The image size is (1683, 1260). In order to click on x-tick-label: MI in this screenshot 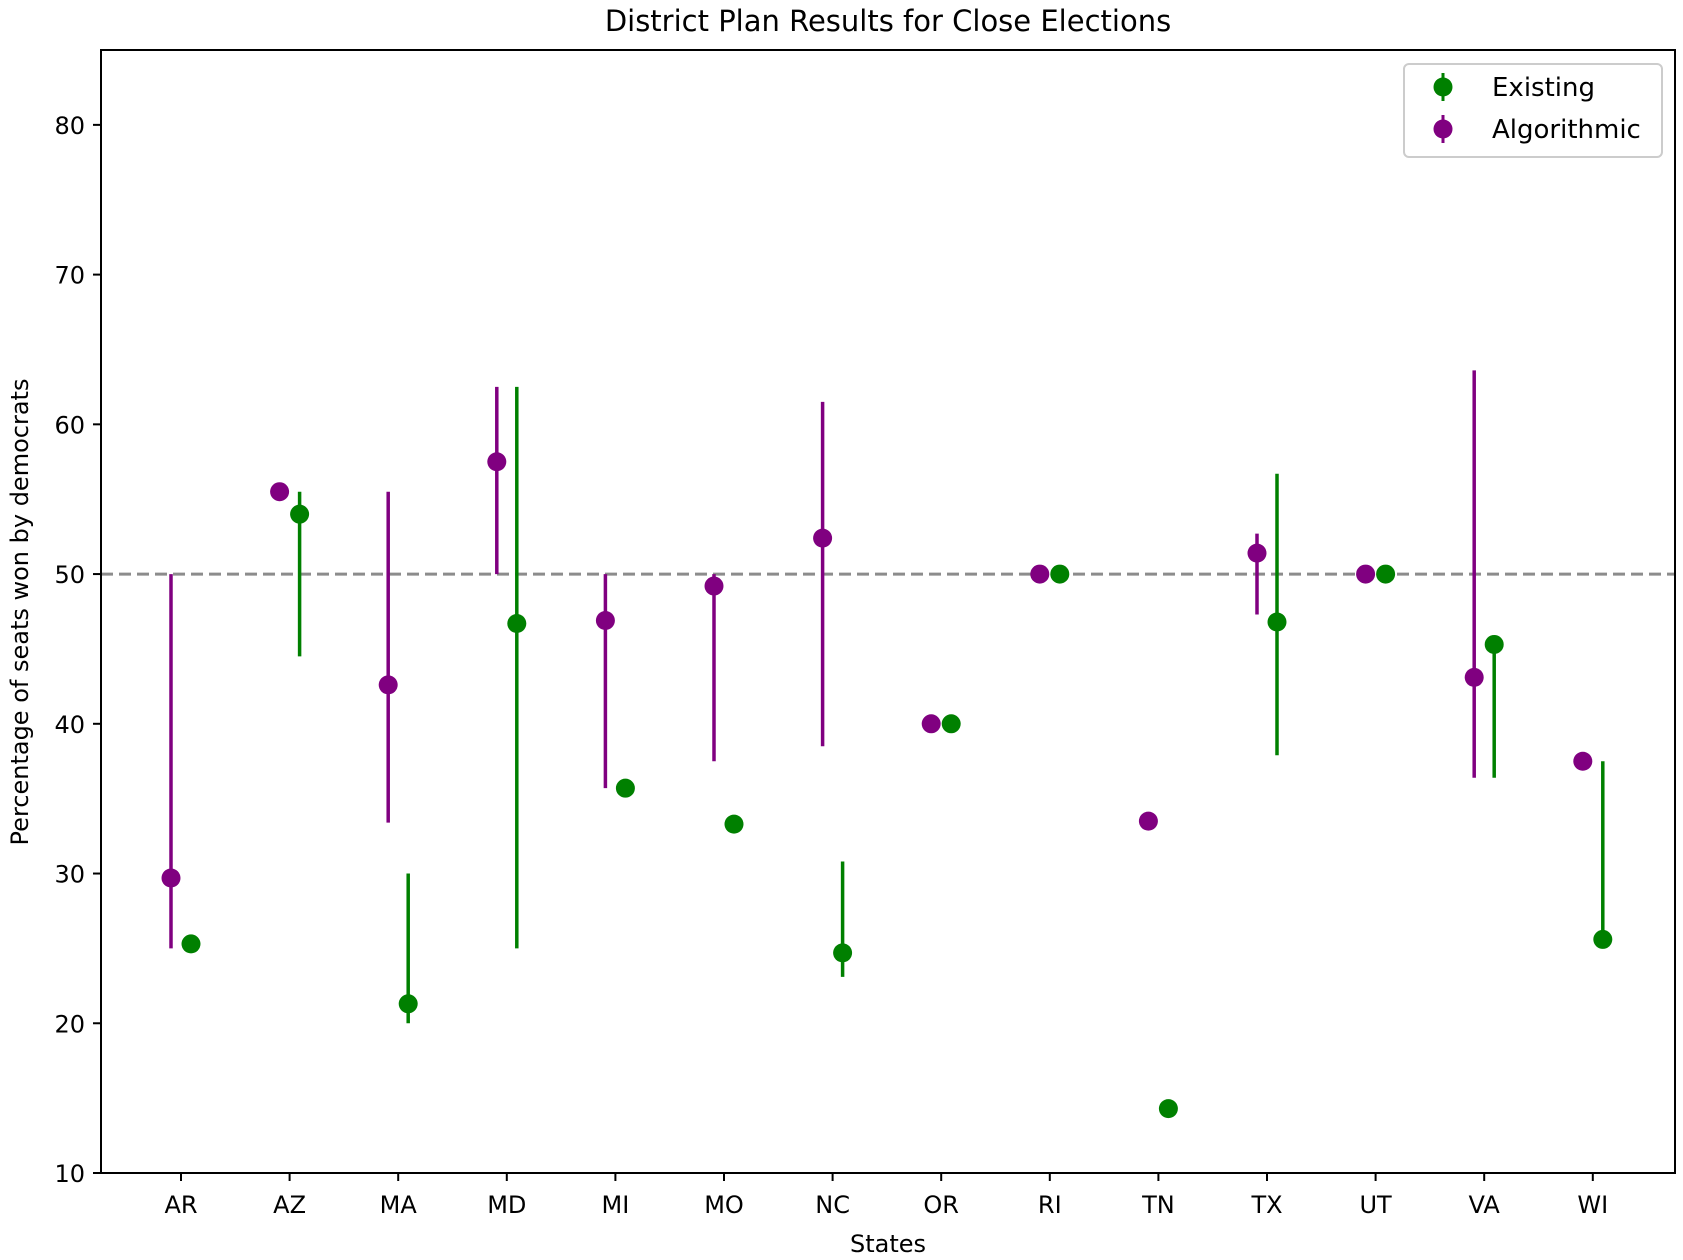, I will do `click(616, 1205)`.